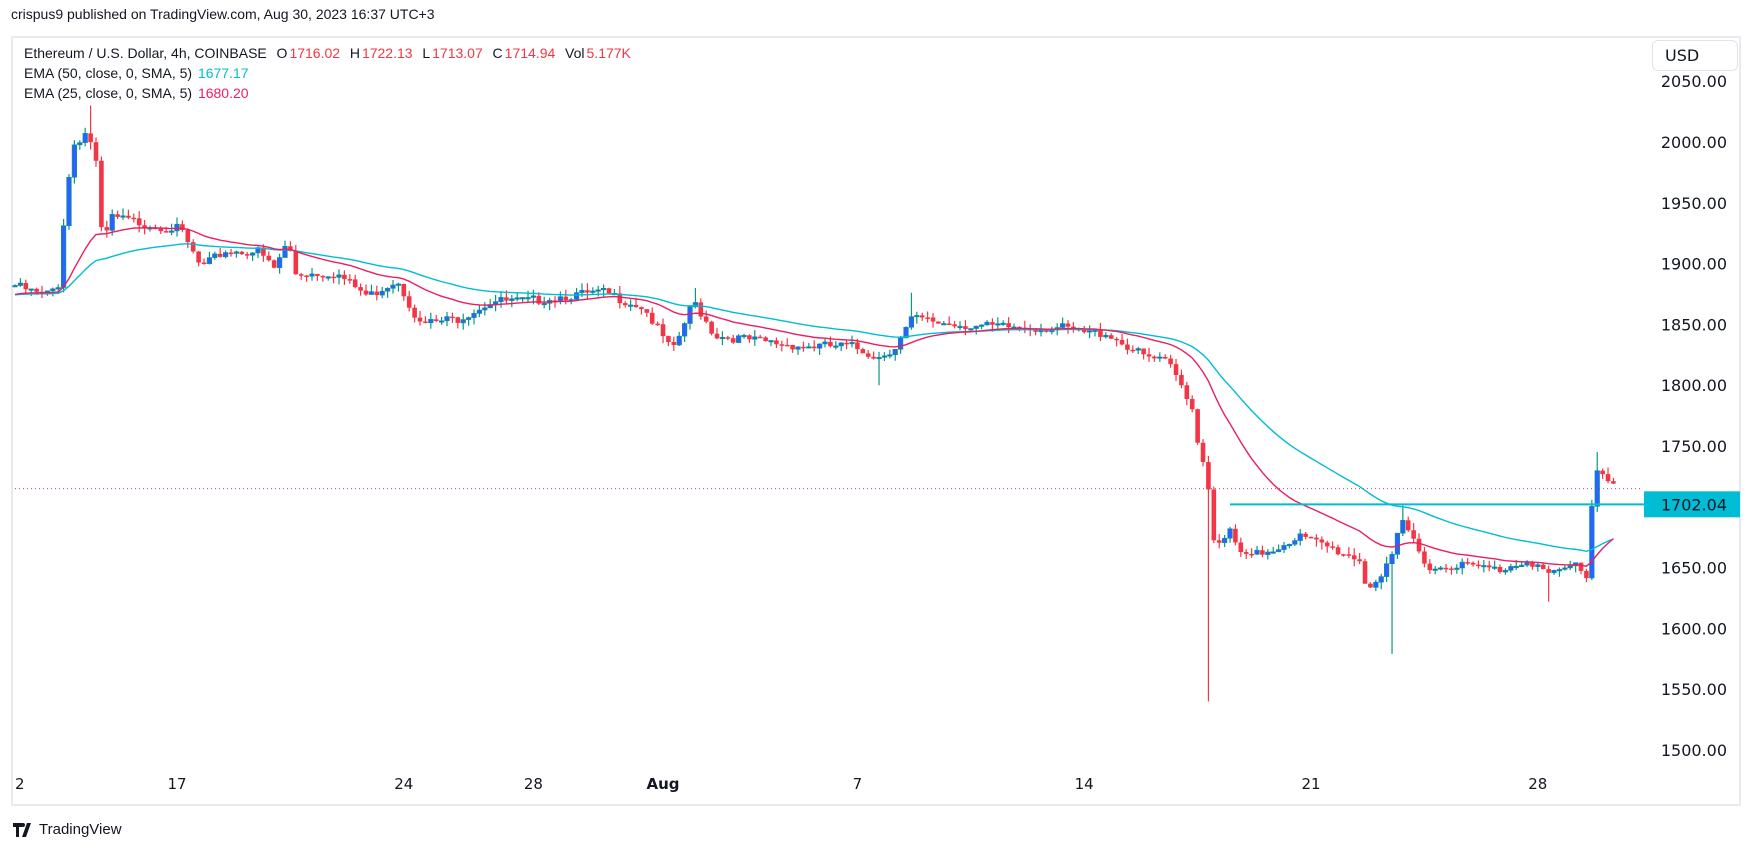 The width and height of the screenshot is (1754, 851). Describe the element at coordinates (781, 784) in the screenshot. I see `time-axis: 2 17 24 28 Aug 7 14 21 28` at that location.